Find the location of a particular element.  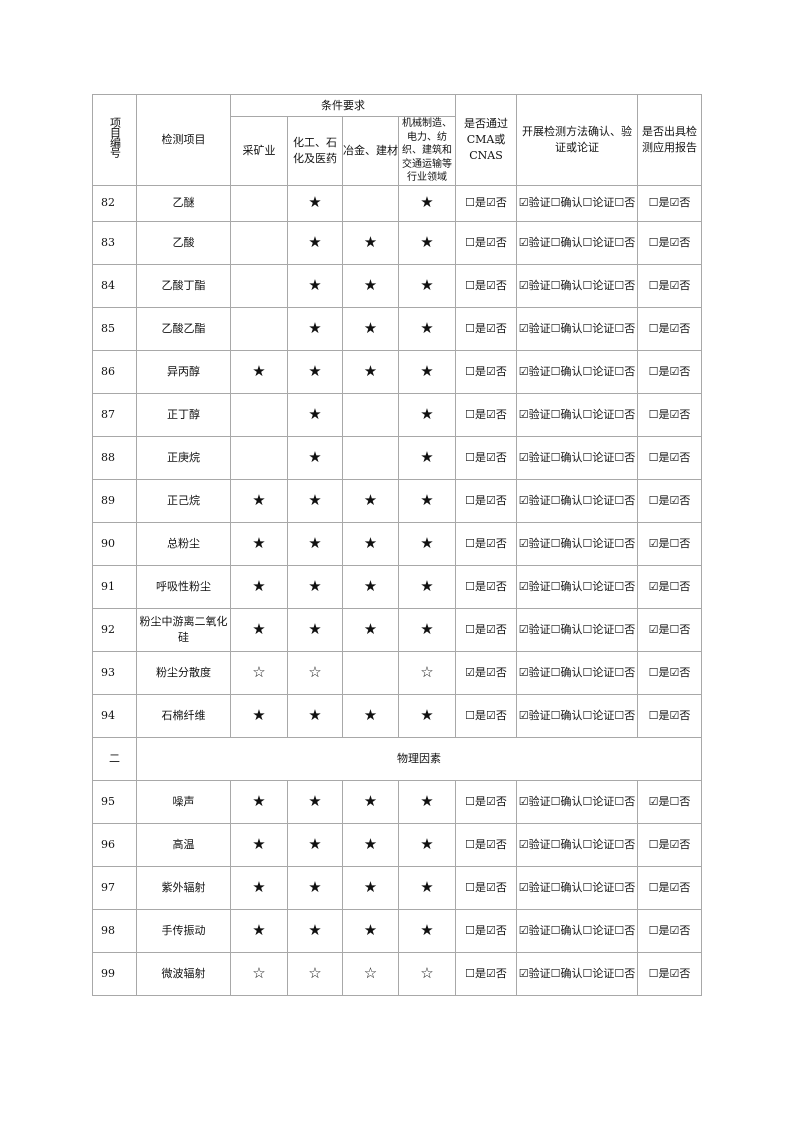

item-name: 微波辐射 is located at coordinates (183, 973).